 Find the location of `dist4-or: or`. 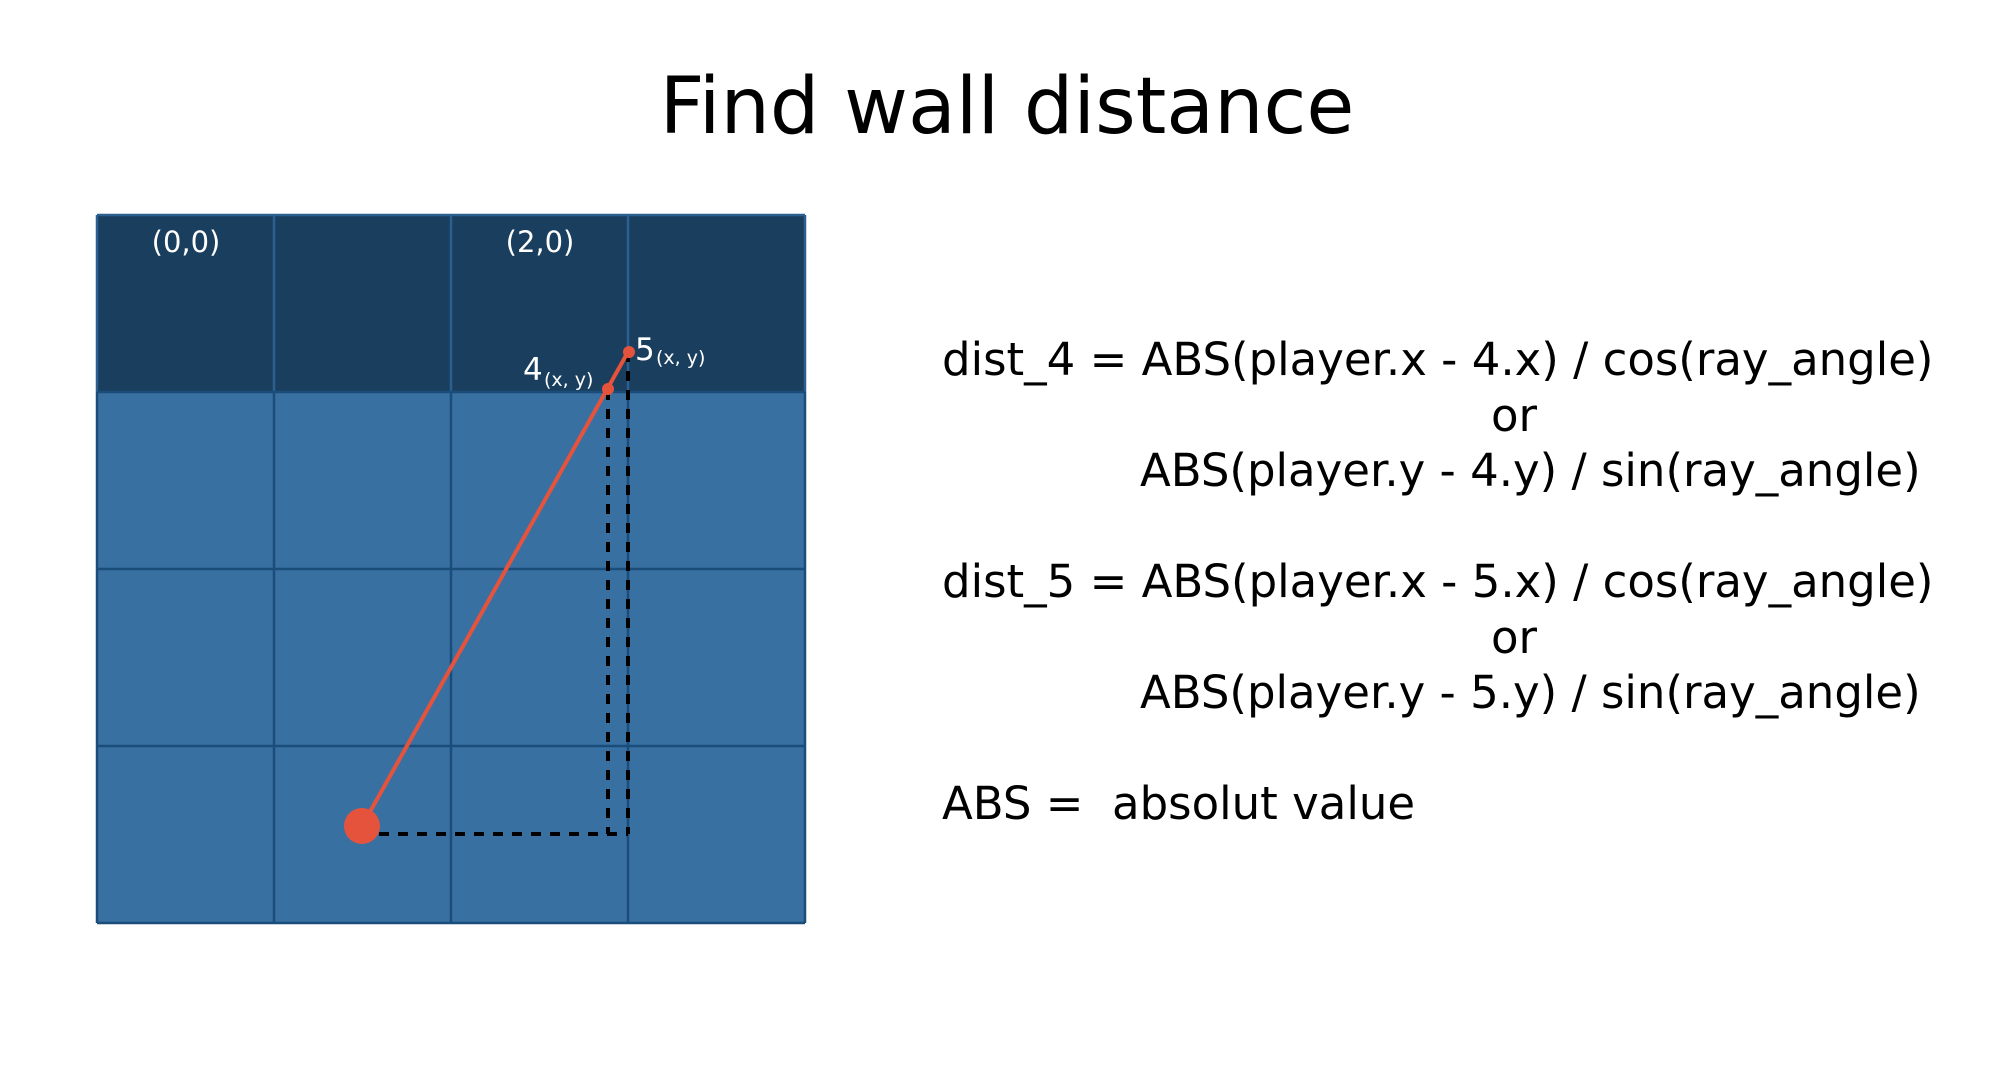

dist4-or: or is located at coordinates (1514, 415).